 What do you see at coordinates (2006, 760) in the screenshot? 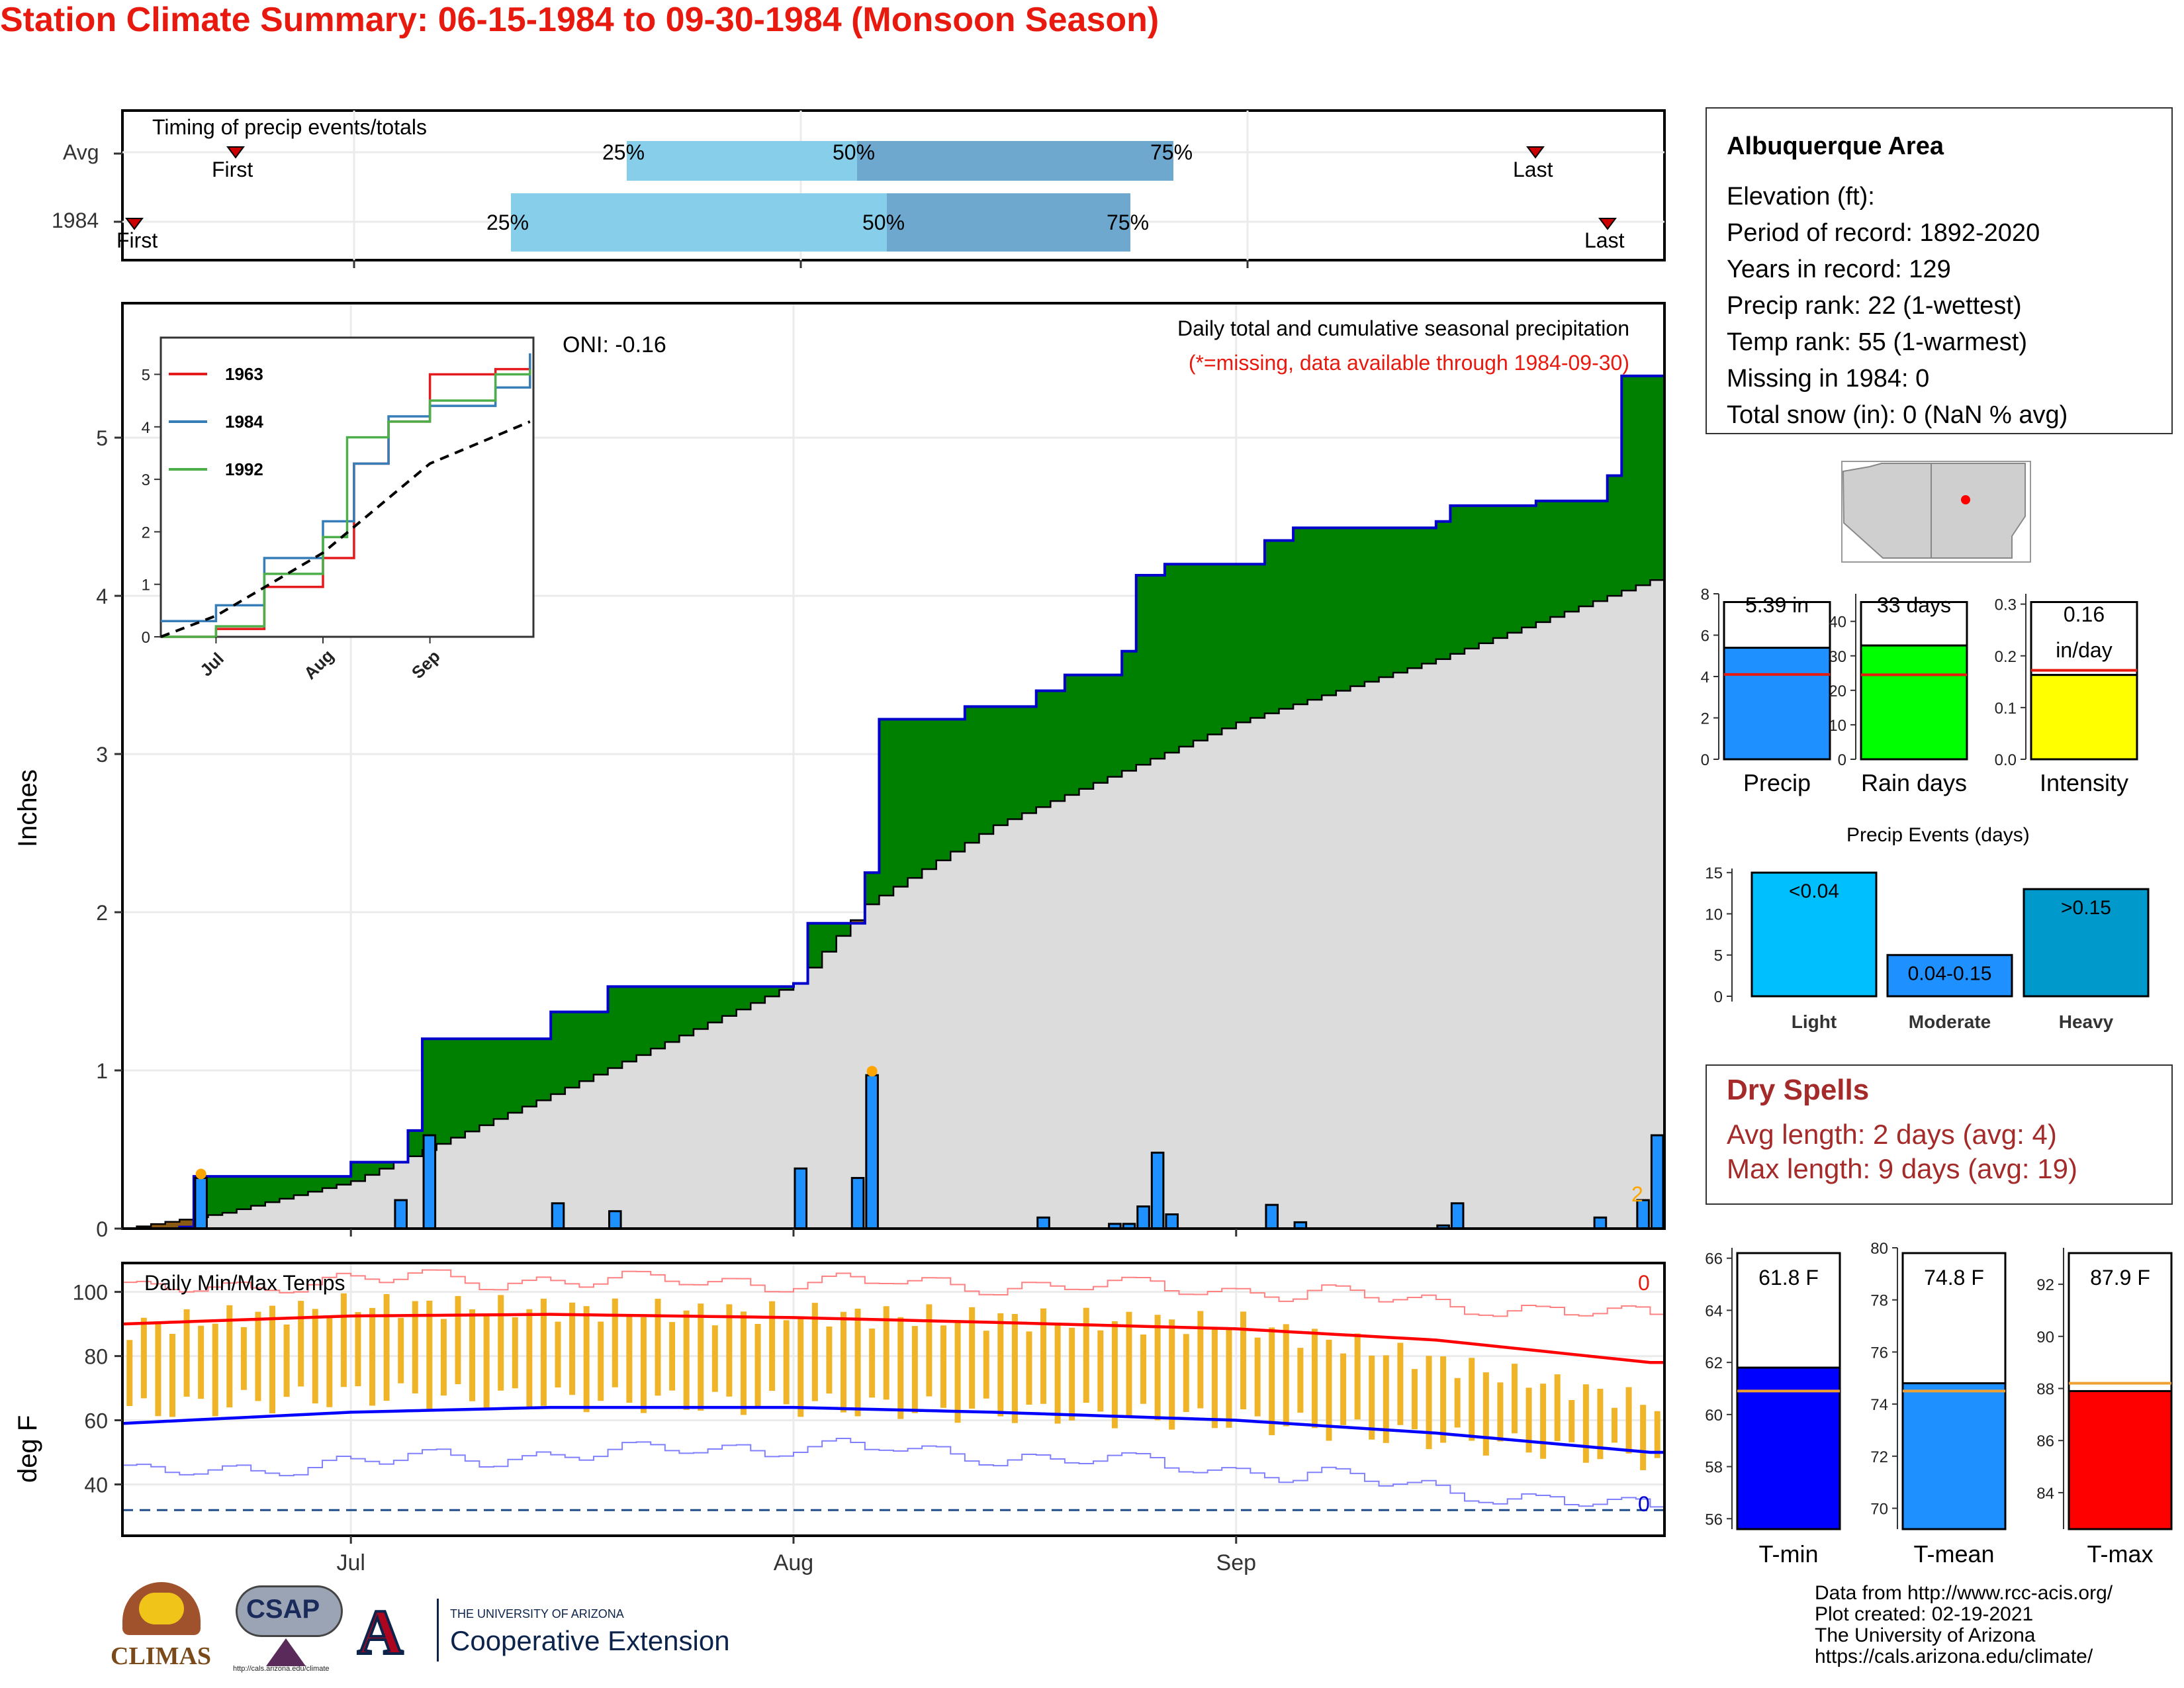
I see `mini-bar-tick-label-2-0.0: 0.0` at bounding box center [2006, 760].